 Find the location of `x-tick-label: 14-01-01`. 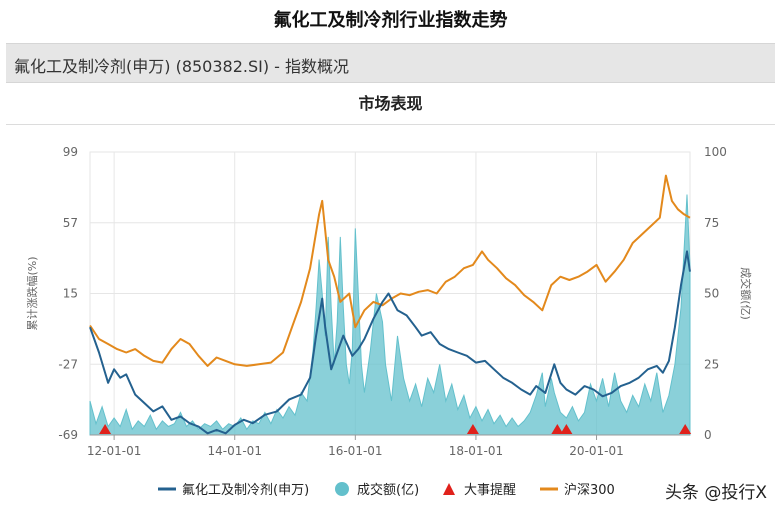

x-tick-label: 14-01-01 is located at coordinates (234, 451).